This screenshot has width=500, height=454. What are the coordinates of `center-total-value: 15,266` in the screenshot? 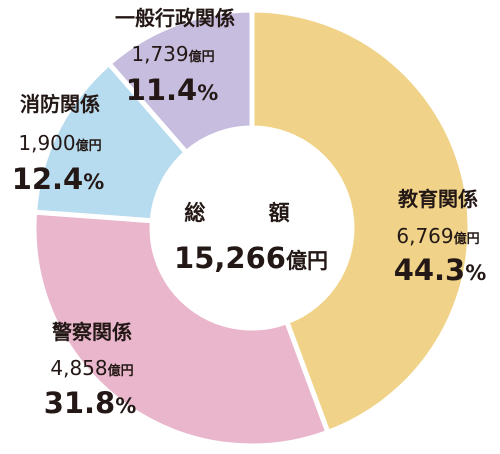 It's located at (230, 258).